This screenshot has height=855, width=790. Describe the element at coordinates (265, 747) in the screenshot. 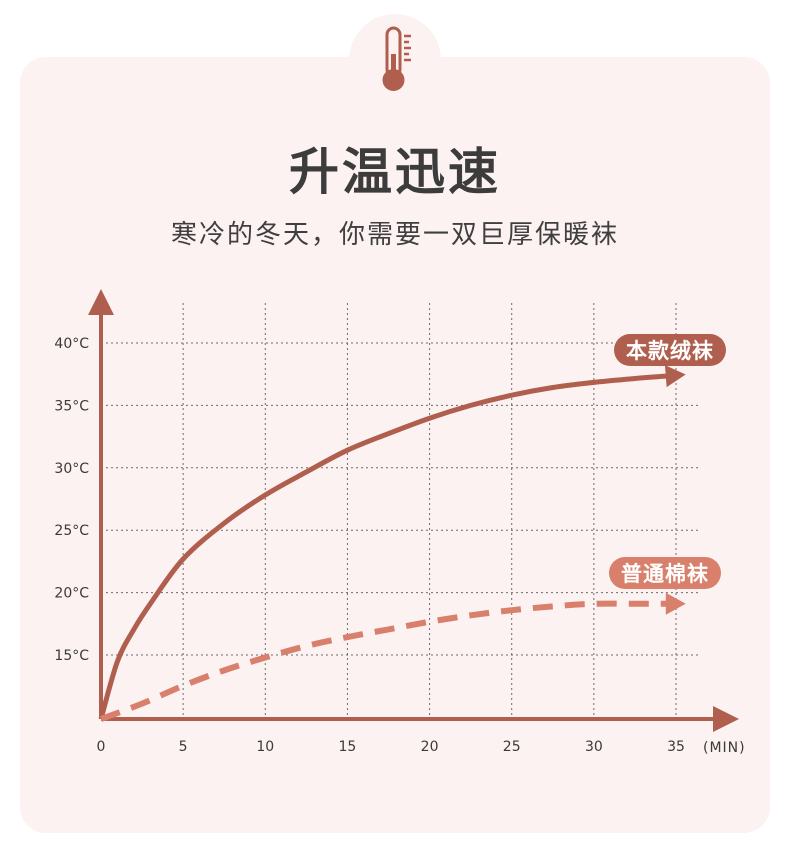

I see `x-tick-label: 10` at that location.